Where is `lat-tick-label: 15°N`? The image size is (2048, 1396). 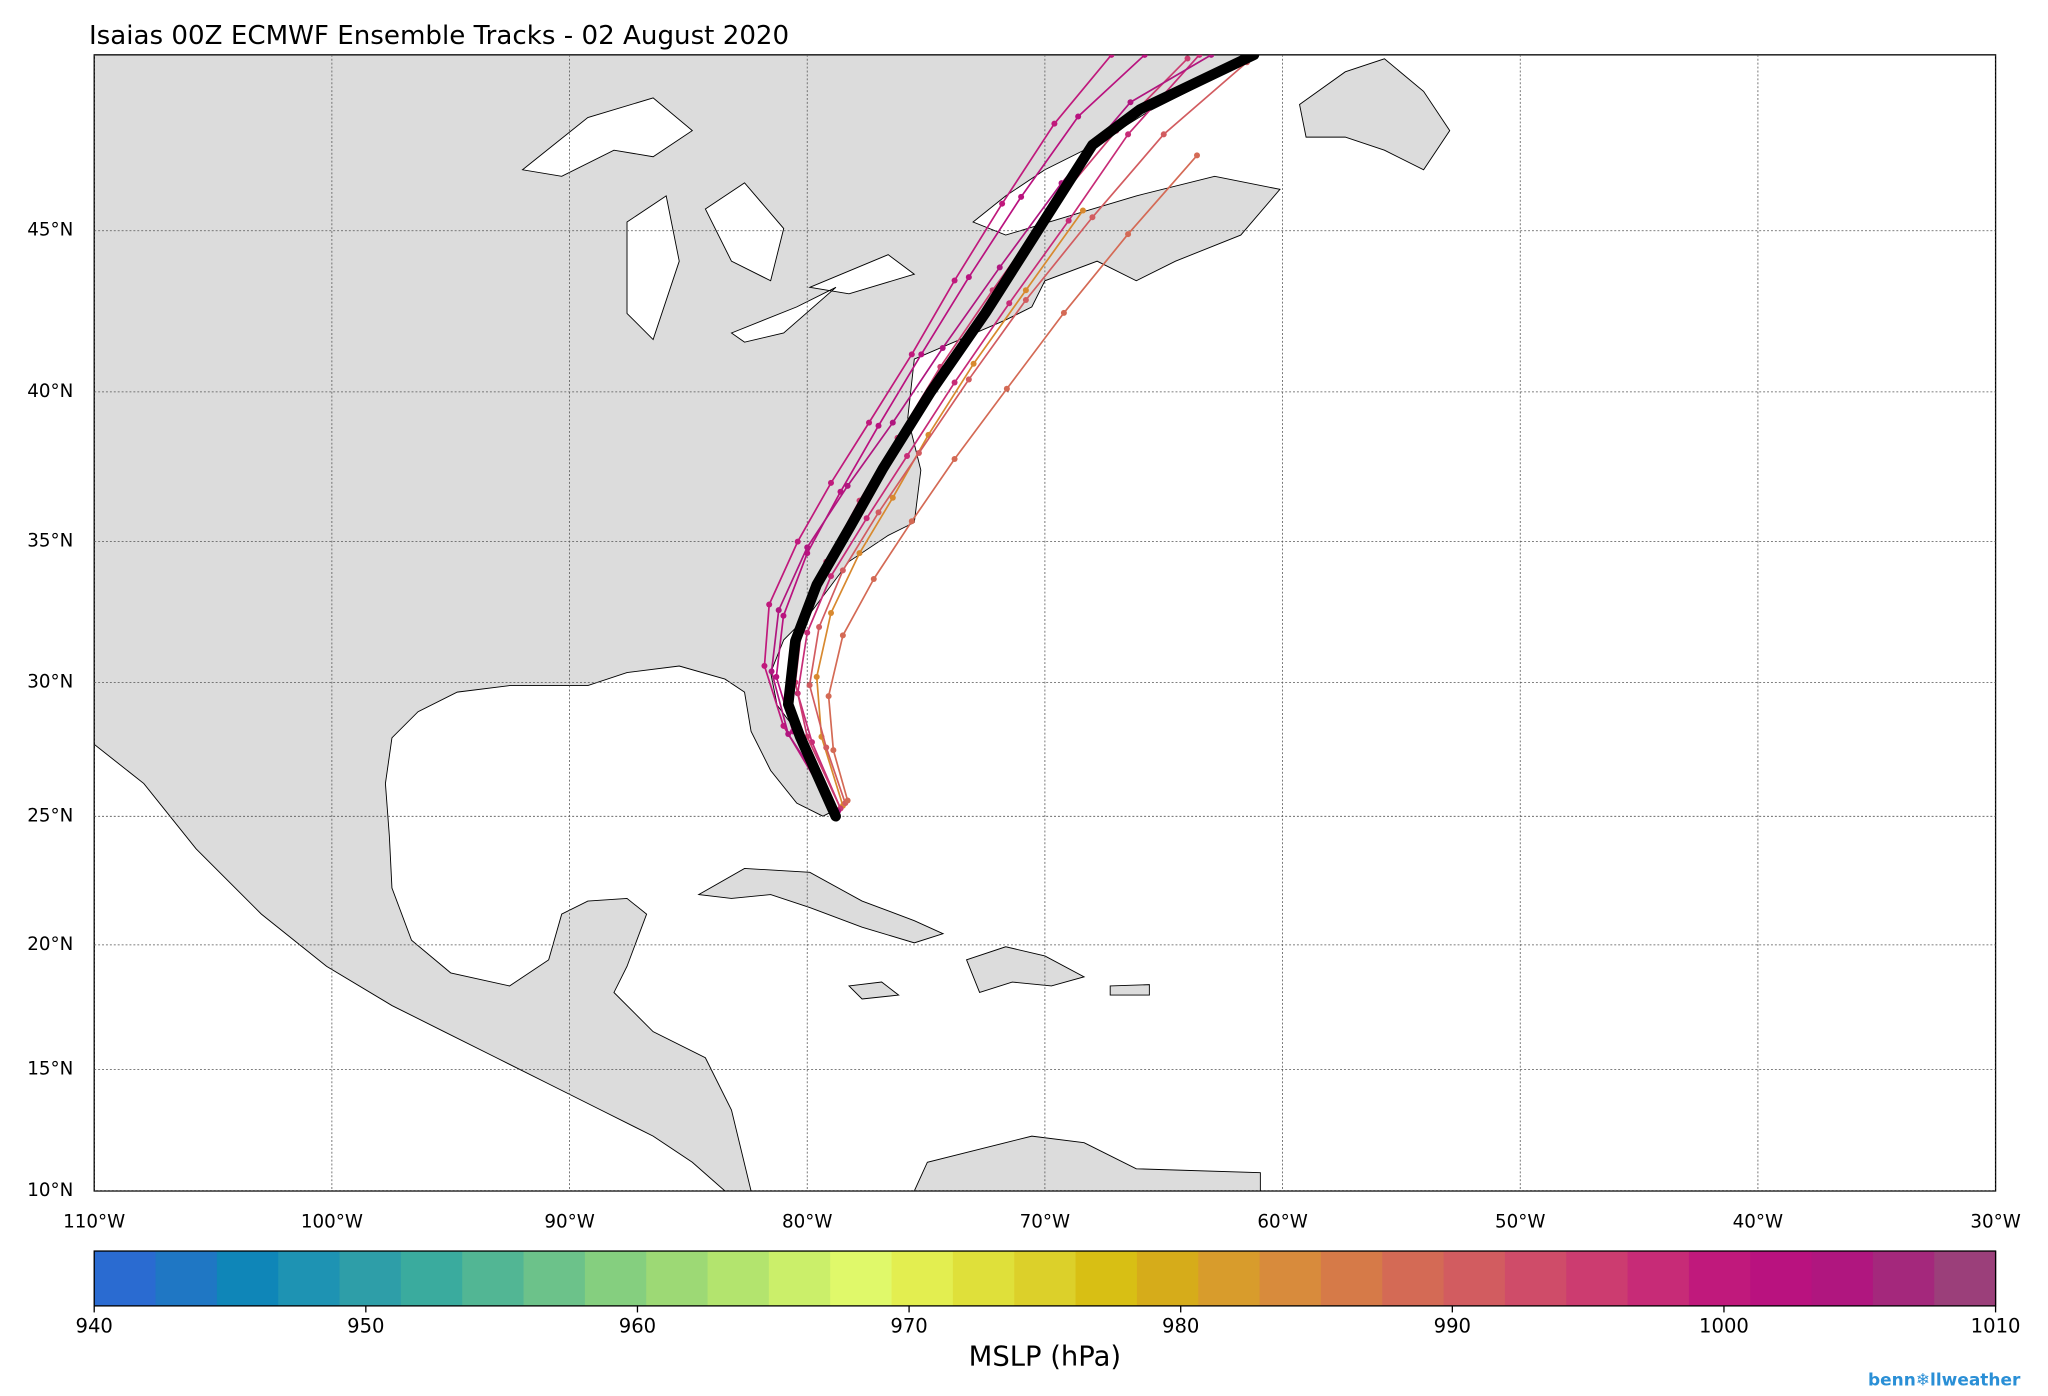
lat-tick-label: 15°N is located at coordinates (50, 1068).